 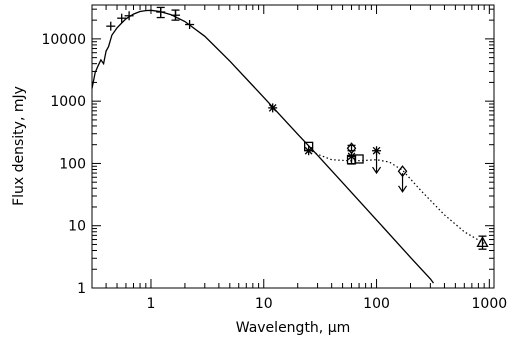 I want to click on y-tick-label: 10, so click(x=77, y=227).